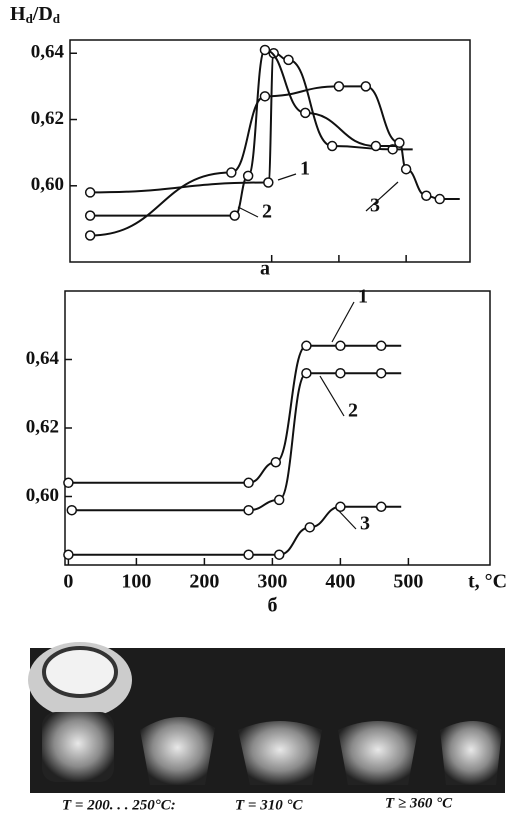 The image size is (514, 826). Describe the element at coordinates (18, 14) in the screenshot. I see `y-axis-label-part: H` at that location.